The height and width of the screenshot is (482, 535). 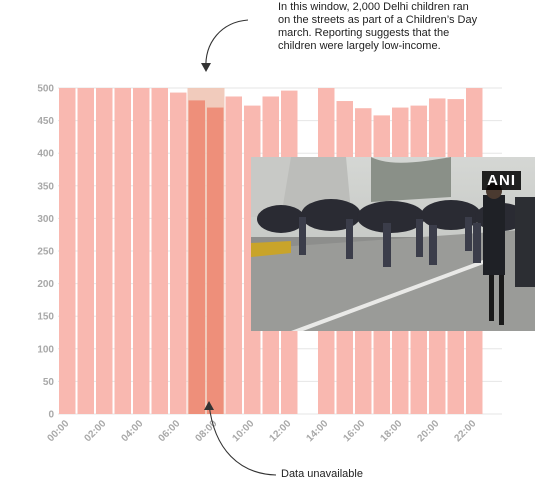 What do you see at coordinates (355, 431) in the screenshot?
I see `x-tick-label: 16:00` at bounding box center [355, 431].